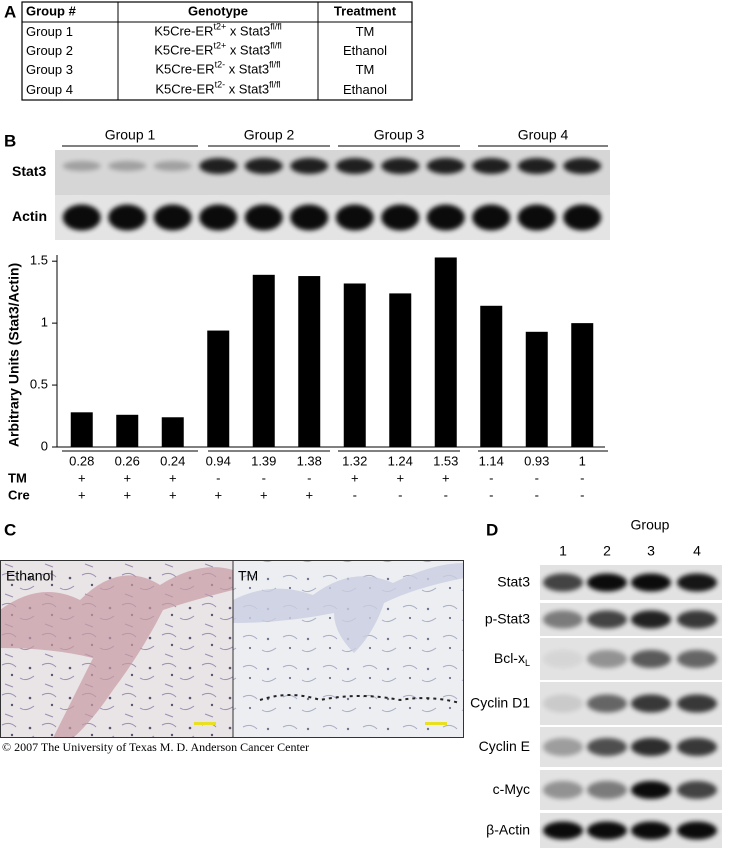  I want to click on image-border, so click(232, 649).